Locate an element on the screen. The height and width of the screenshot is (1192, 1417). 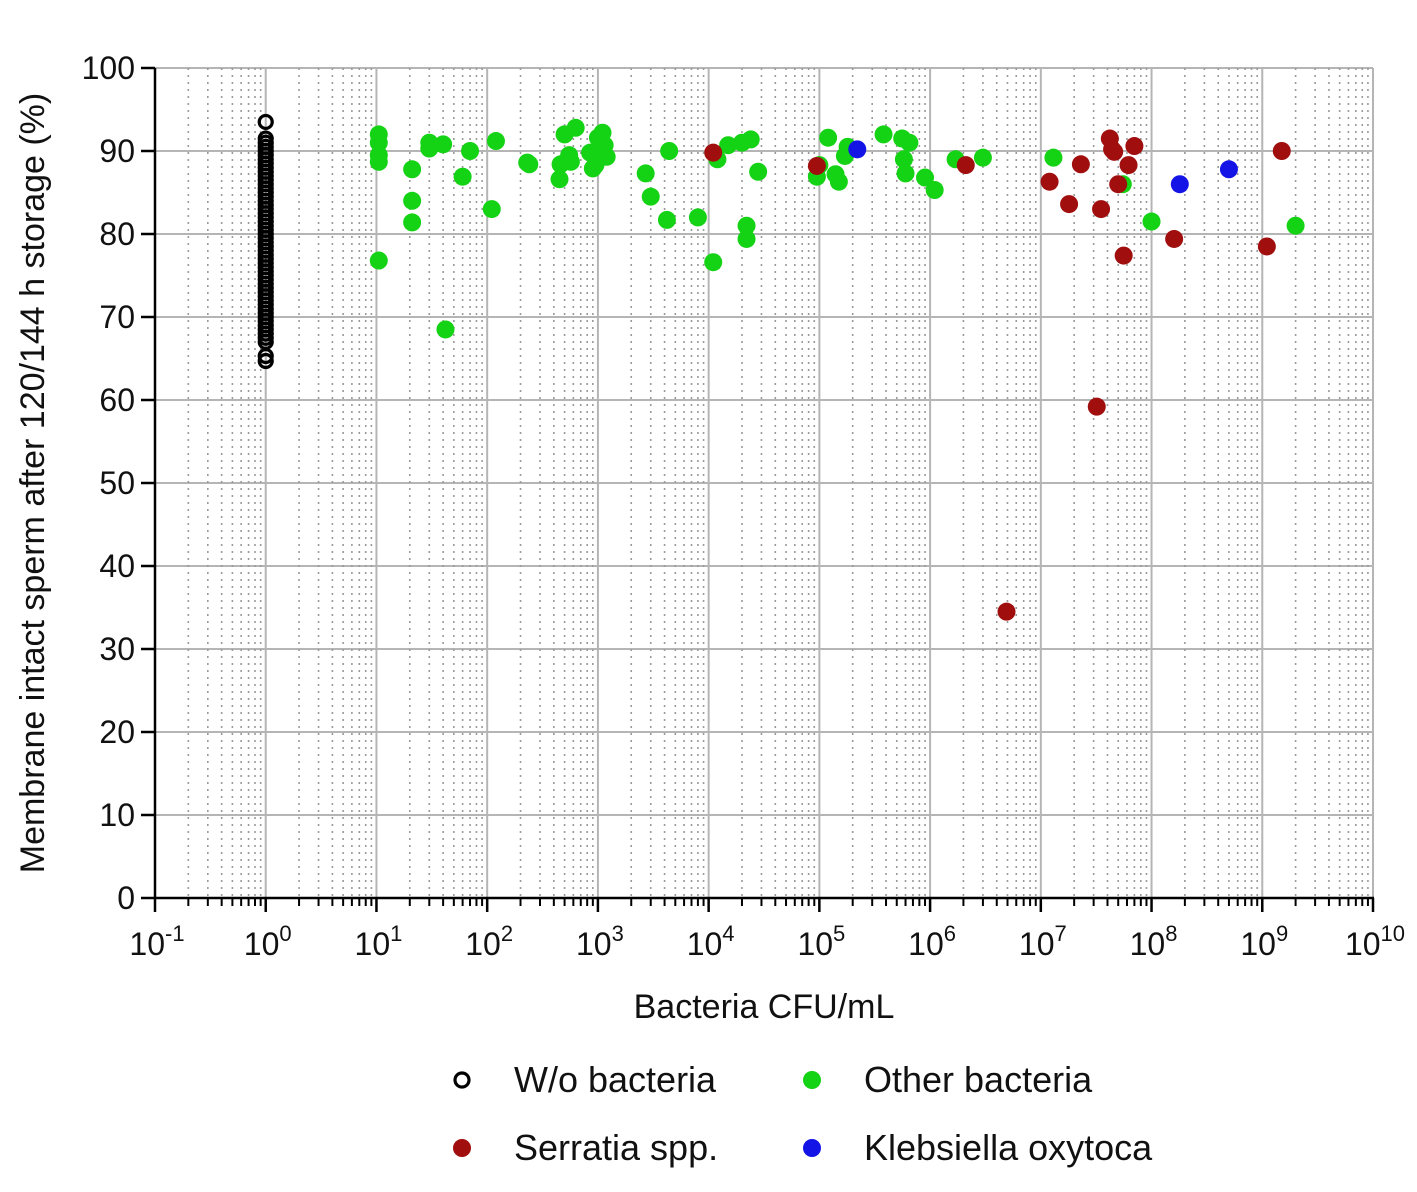
x-tick-exponent: 0 is located at coordinates (285, 933).